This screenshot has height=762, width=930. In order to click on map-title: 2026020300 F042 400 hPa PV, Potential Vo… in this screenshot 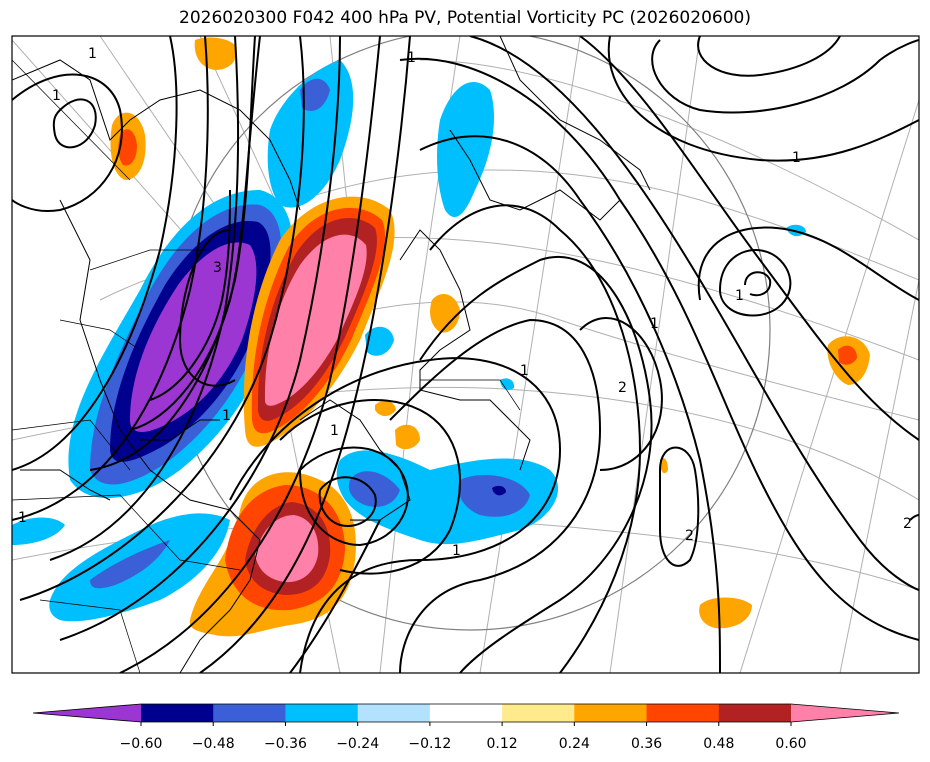, I will do `click(465, 18)`.